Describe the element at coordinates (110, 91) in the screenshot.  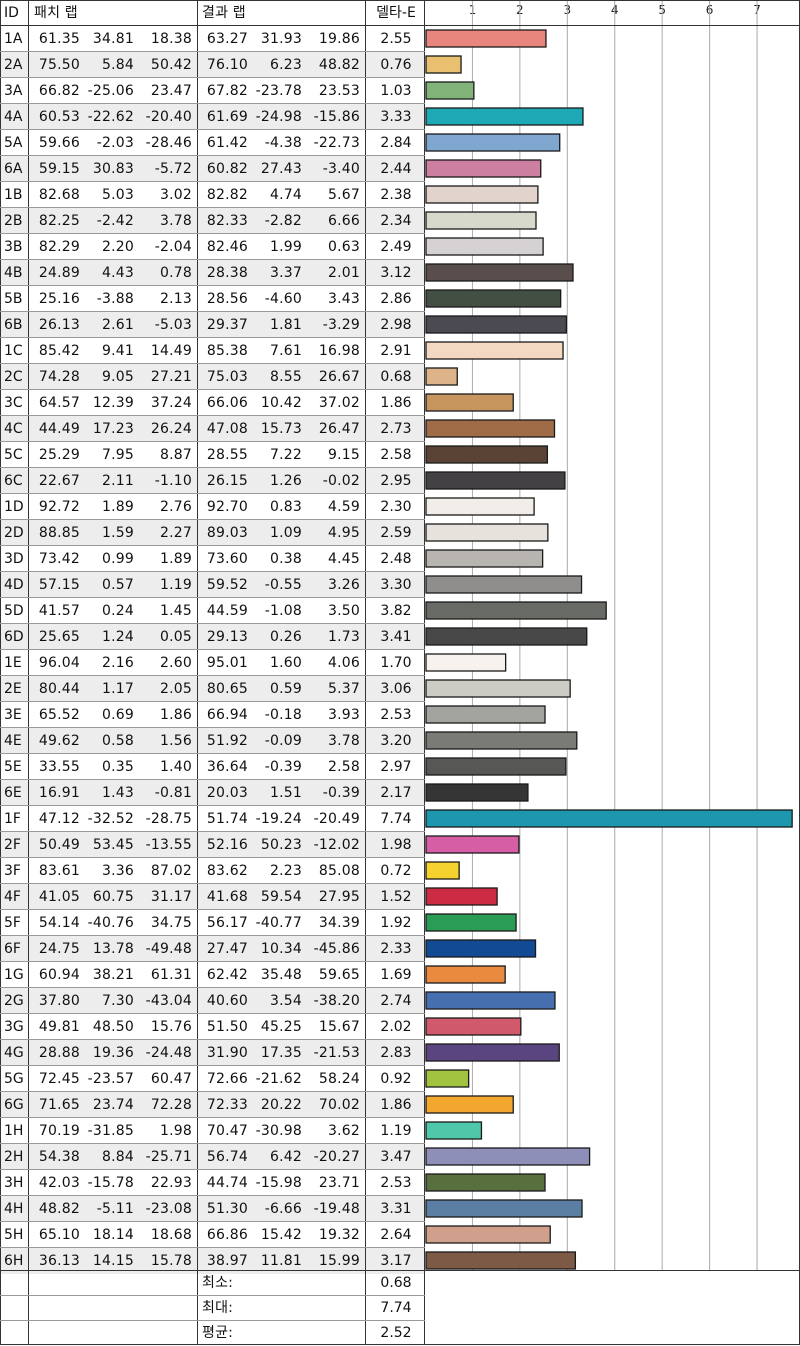
I see `patch-lab-a: -25.06` at that location.